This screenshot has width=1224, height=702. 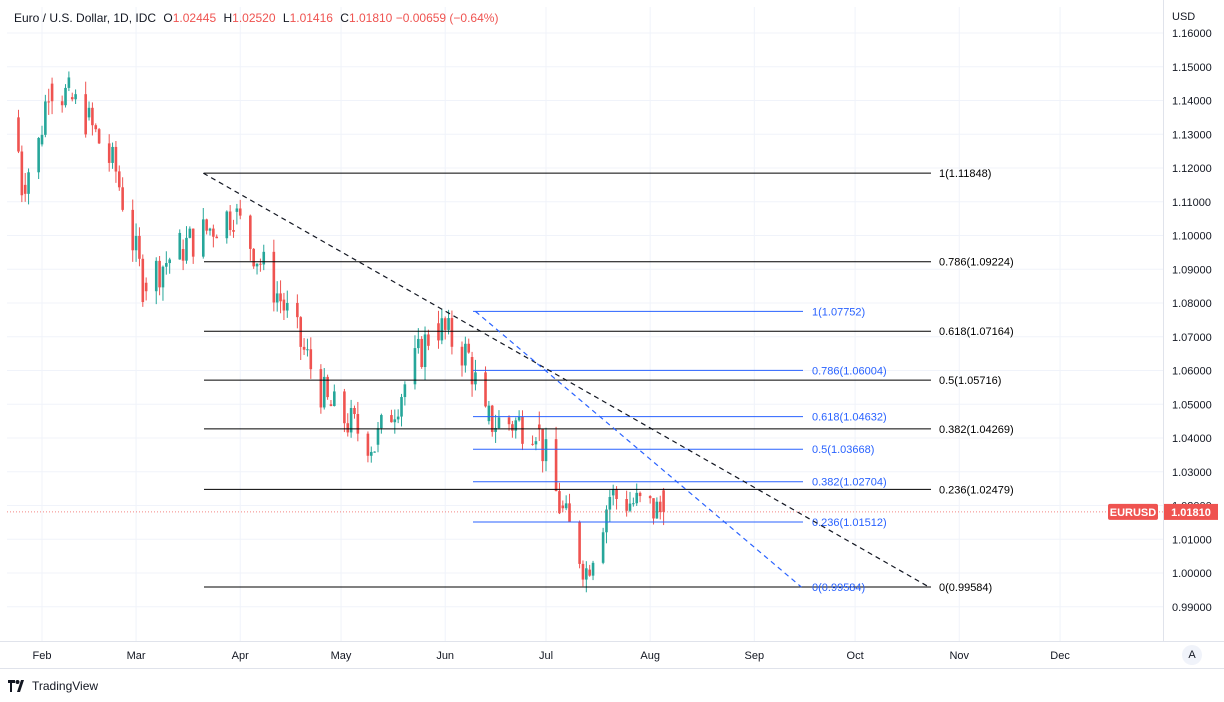 What do you see at coordinates (1060, 656) in the screenshot?
I see `time-tick-label: Dec` at bounding box center [1060, 656].